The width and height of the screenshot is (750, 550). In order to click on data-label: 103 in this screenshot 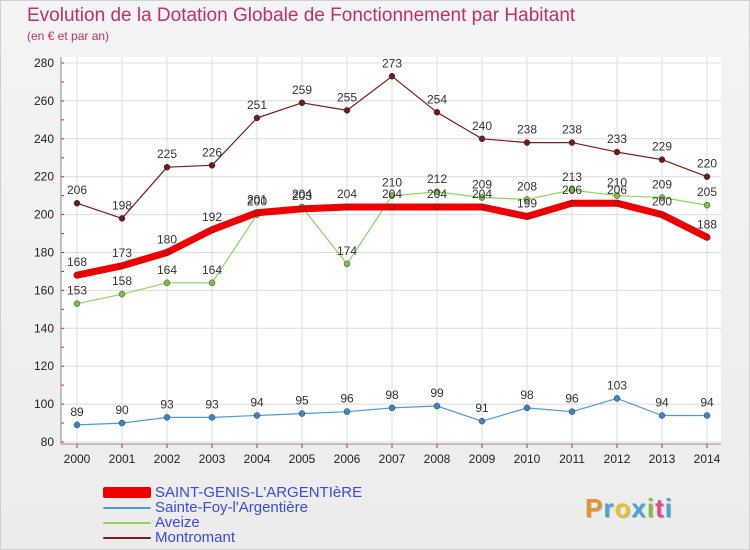, I will do `click(617, 385)`.